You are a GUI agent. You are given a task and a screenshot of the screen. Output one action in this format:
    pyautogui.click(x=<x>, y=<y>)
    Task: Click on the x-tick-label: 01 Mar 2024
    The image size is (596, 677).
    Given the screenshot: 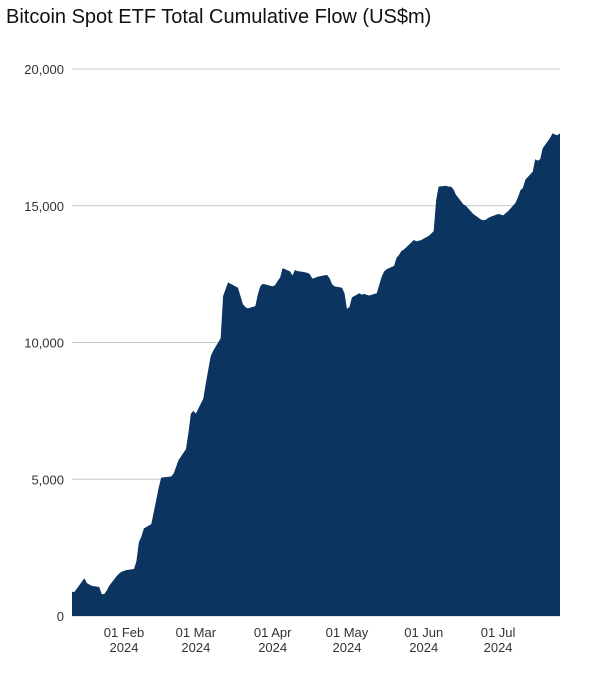 What is the action you would take?
    pyautogui.click(x=196, y=640)
    